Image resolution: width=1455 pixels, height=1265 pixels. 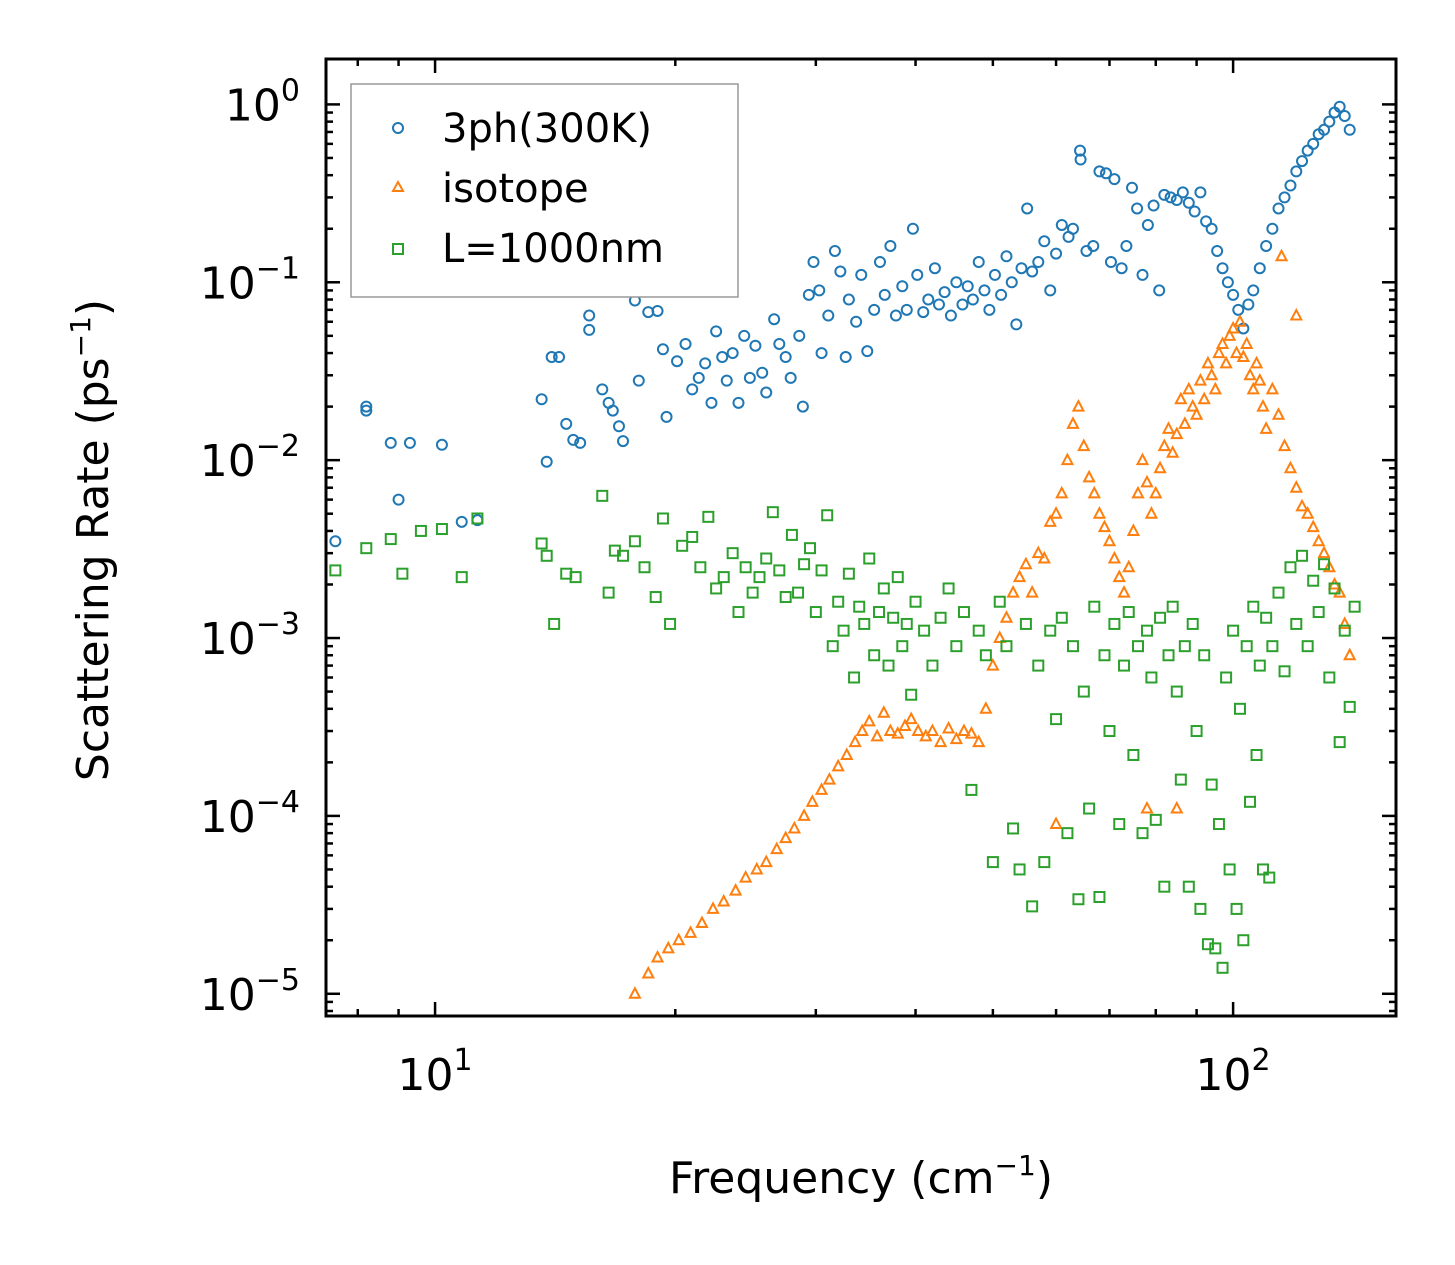 What do you see at coordinates (93, 307) in the screenshot?
I see `y-axis-title-close: )` at bounding box center [93, 307].